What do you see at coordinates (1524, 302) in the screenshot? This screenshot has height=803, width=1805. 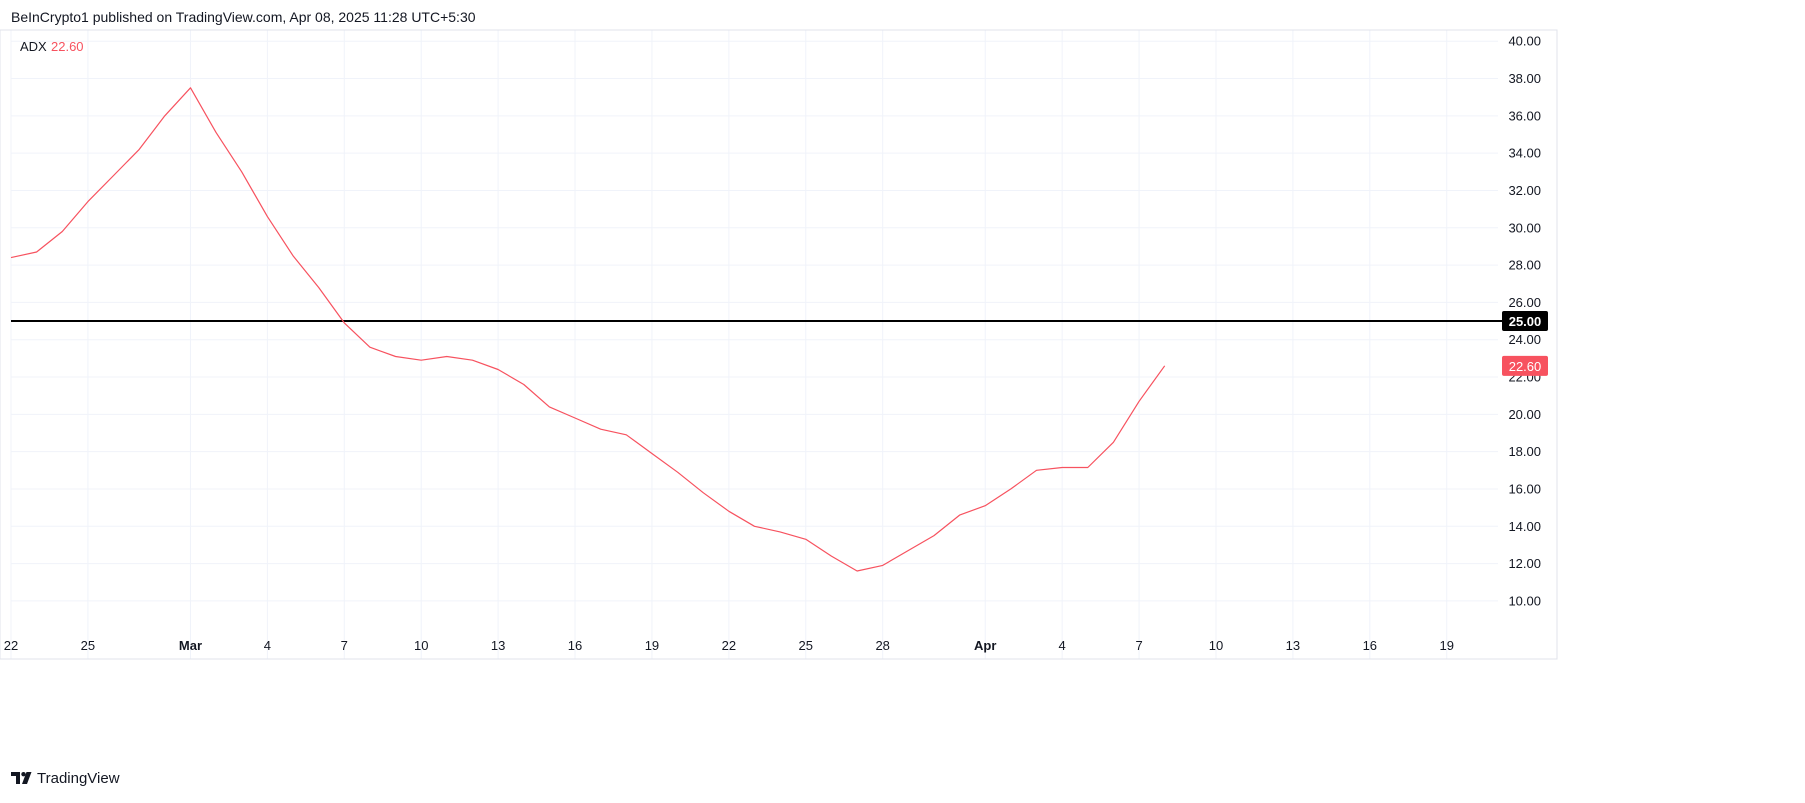 I see `y-tick-label: 26.00` at bounding box center [1524, 302].